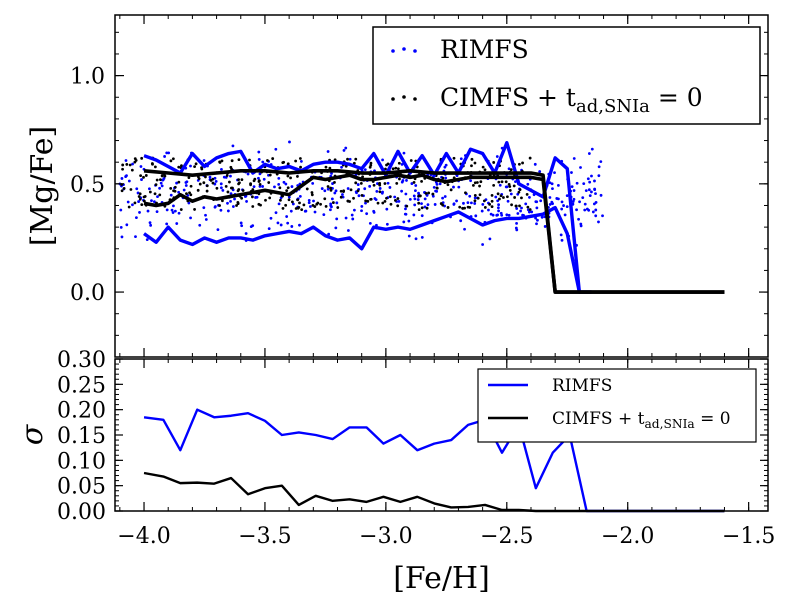  I want to click on legend-label-cimfs-main: CIMFS + t, so click(508, 97).